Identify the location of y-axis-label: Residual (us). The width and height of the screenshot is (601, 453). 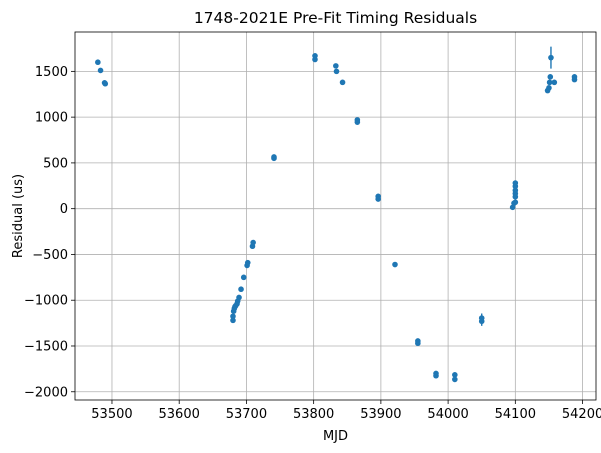
(18, 216).